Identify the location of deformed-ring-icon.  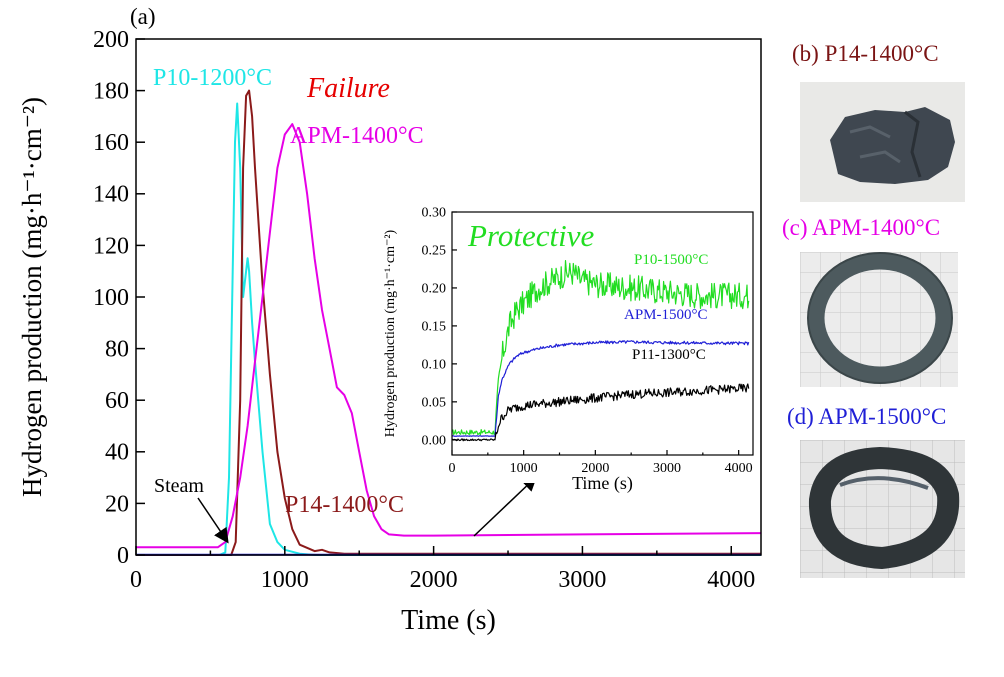
(882, 509).